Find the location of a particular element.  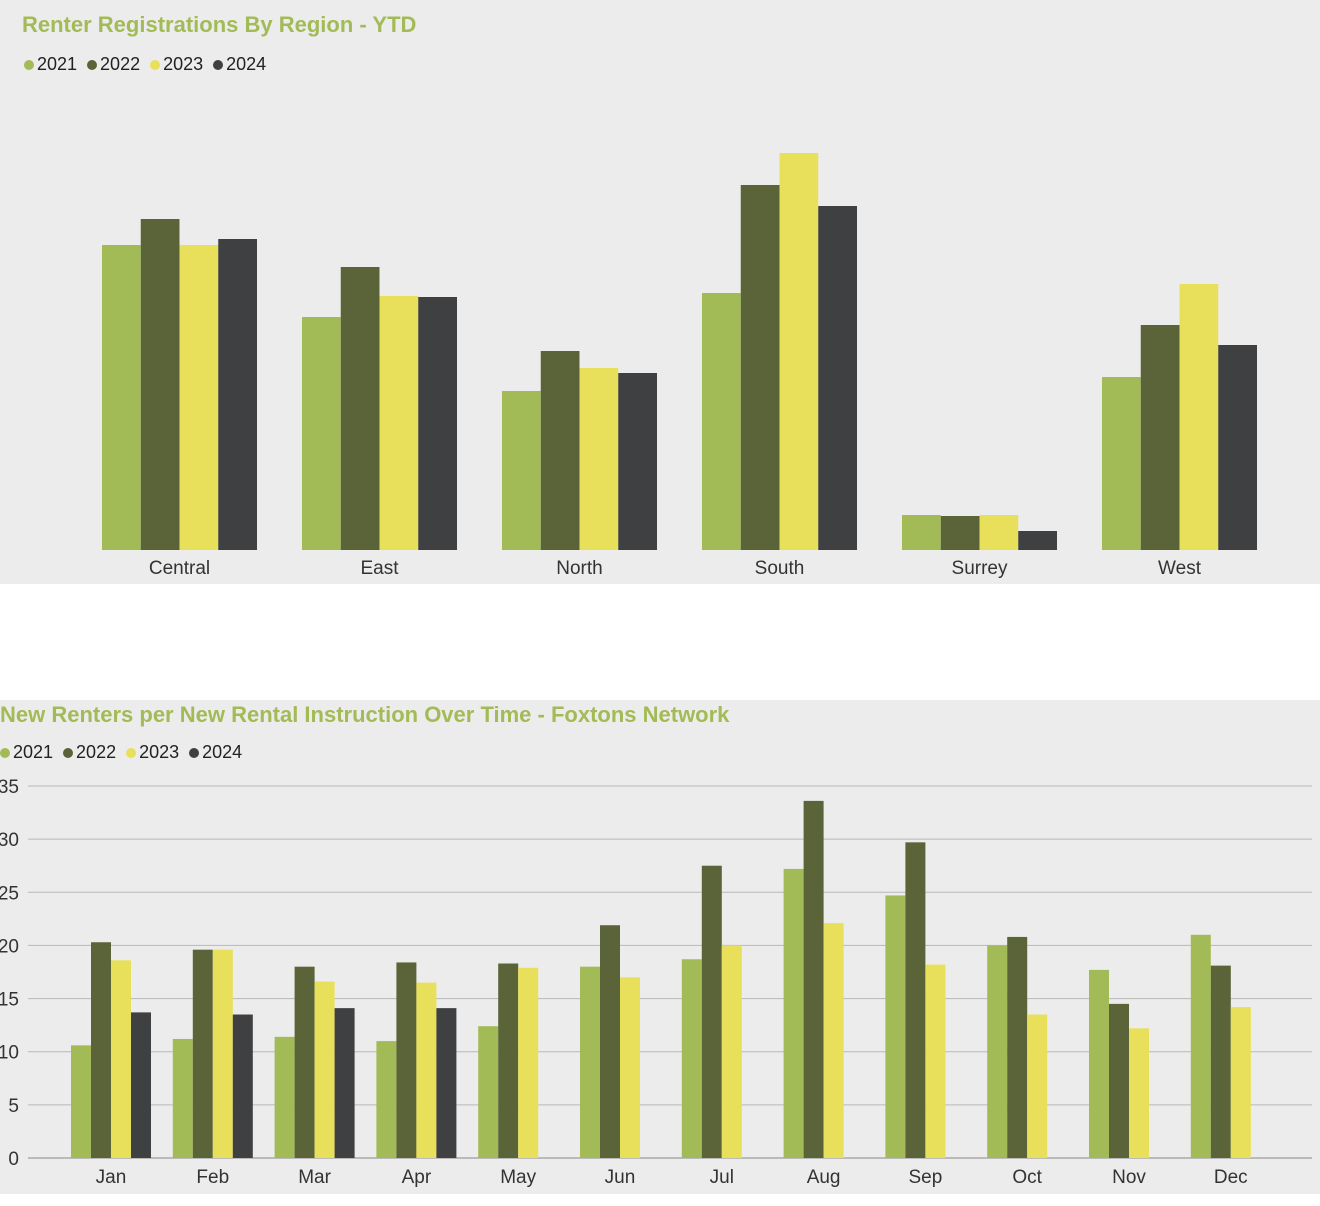

bar-may-2021 is located at coordinates (488, 1092).